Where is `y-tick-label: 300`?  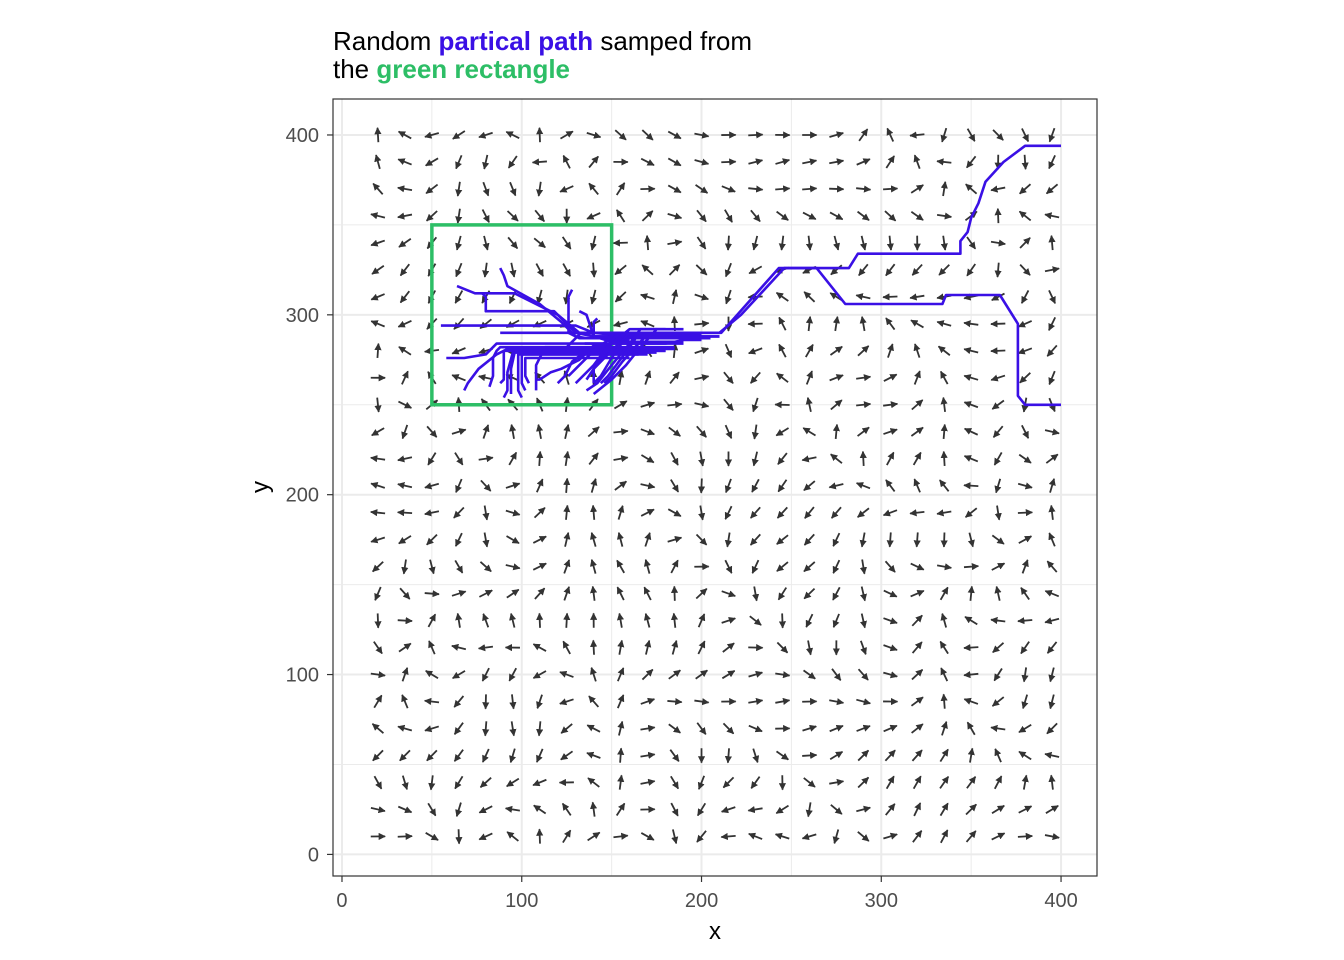 y-tick-label: 300 is located at coordinates (302, 316).